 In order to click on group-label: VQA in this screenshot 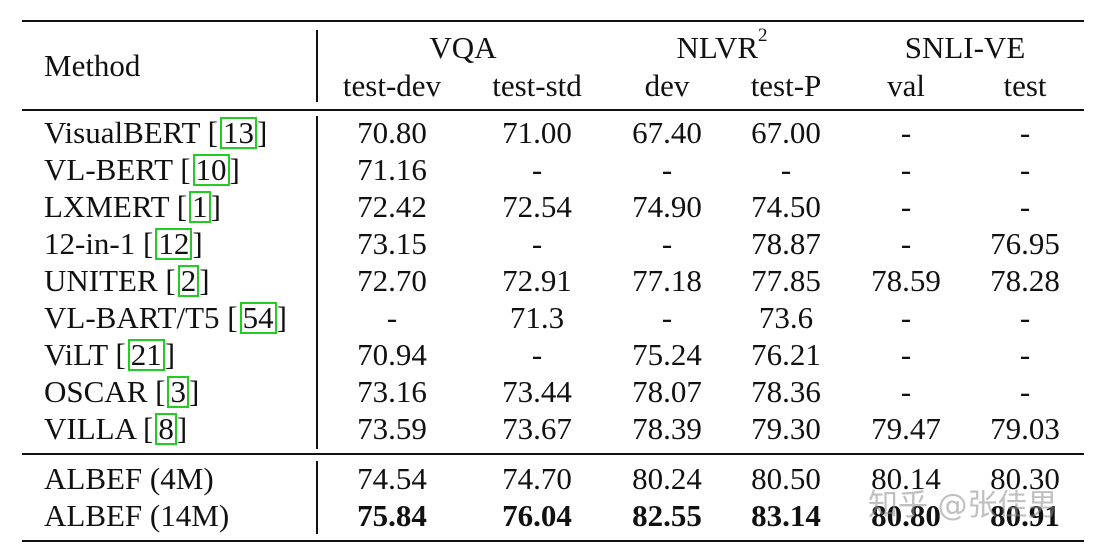, I will do `click(463, 47)`.